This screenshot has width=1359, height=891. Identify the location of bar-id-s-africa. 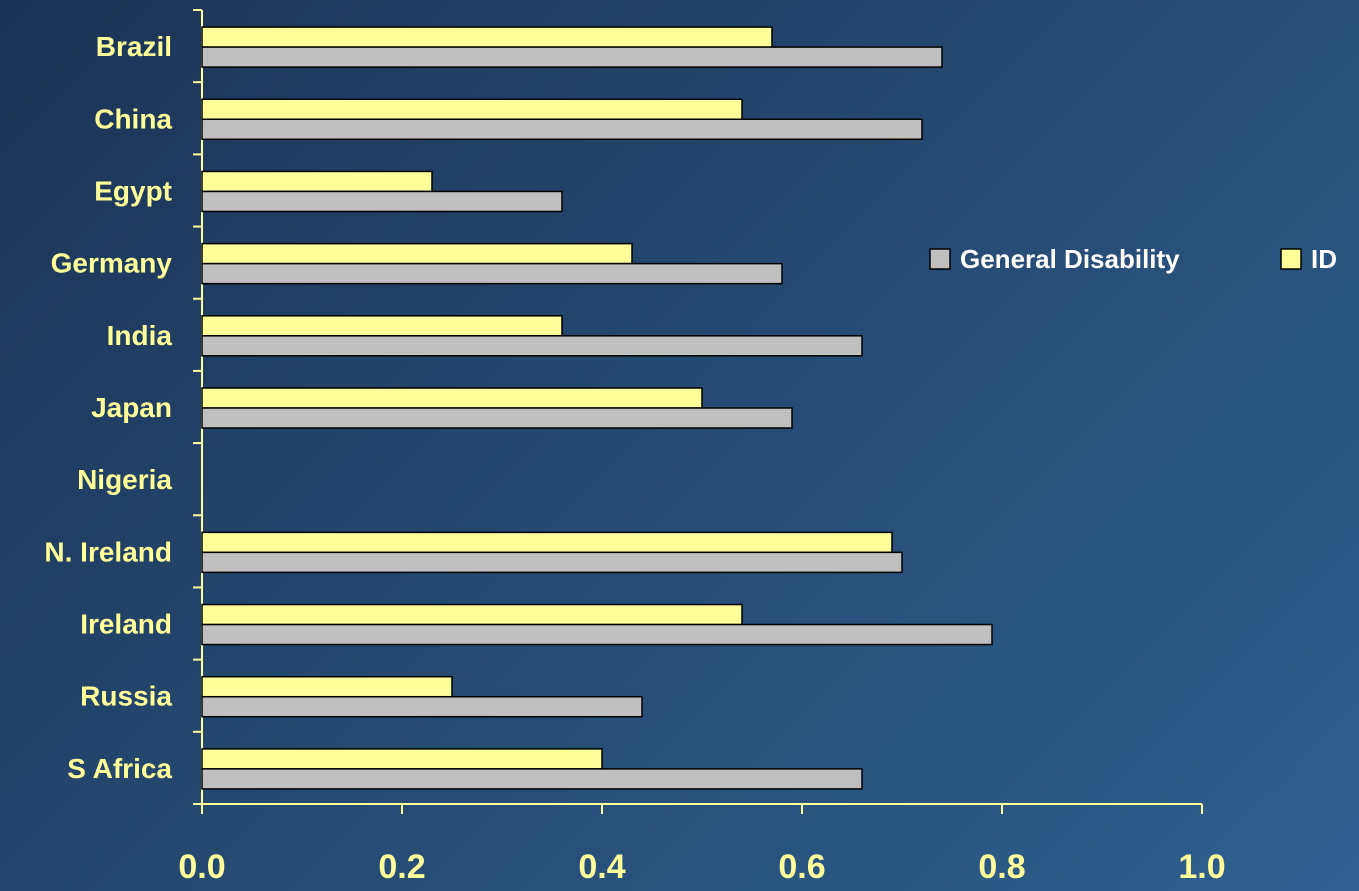
(402, 759).